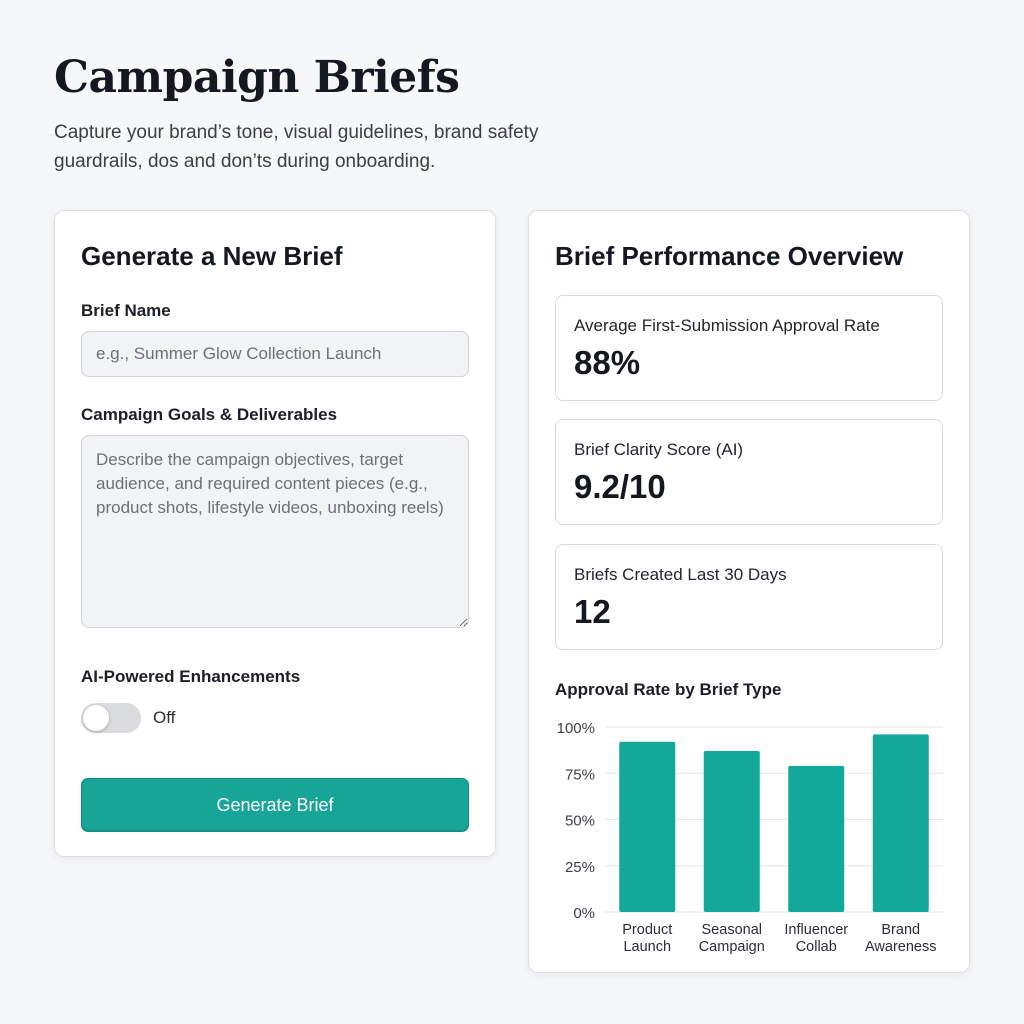  I want to click on toggle-state-label: Off, so click(164, 717).